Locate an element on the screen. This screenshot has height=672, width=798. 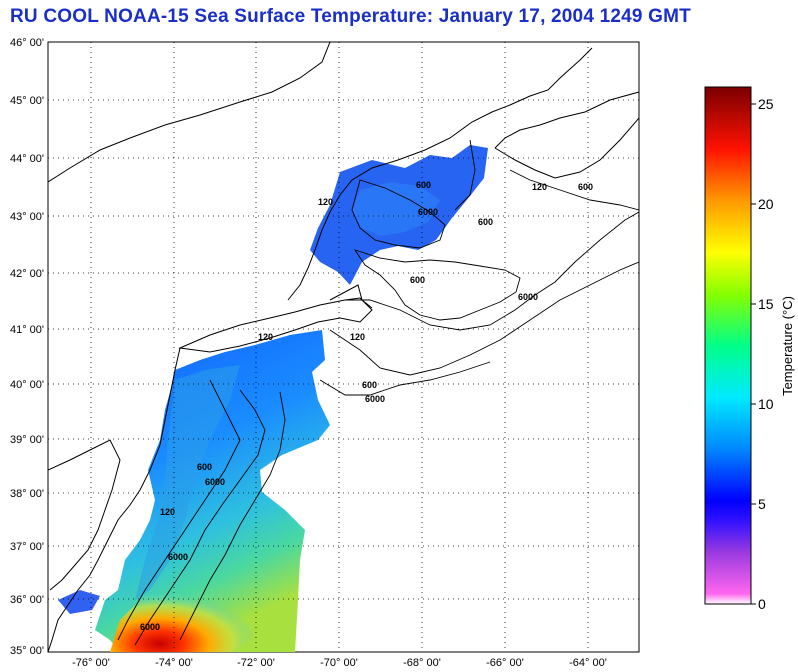
lat-label: 39° 00' is located at coordinates (27, 440).